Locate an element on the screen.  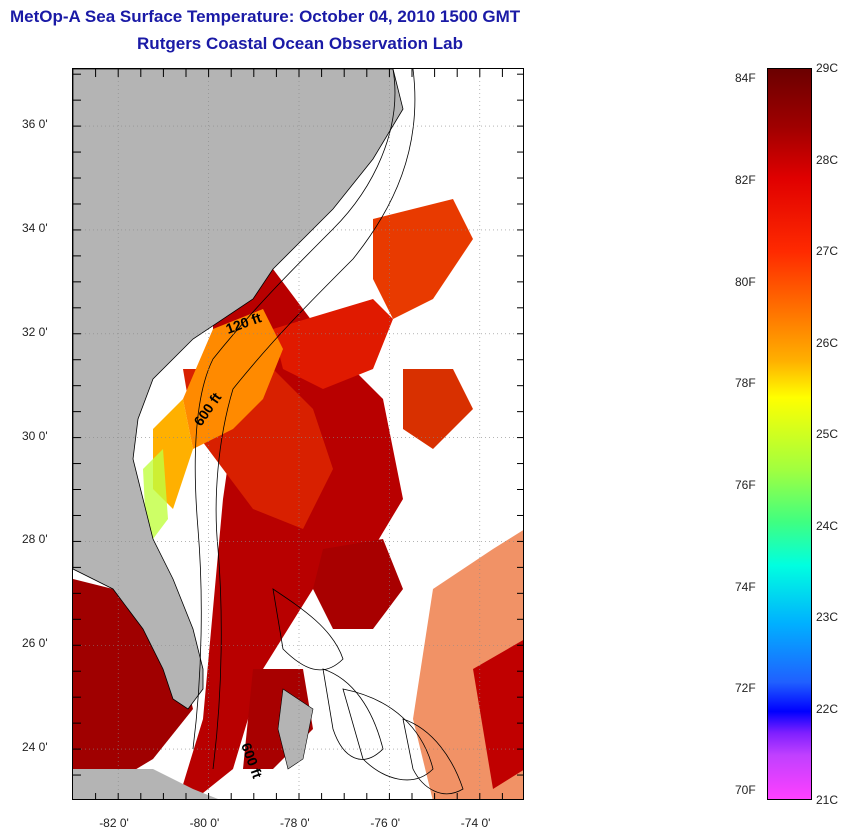
latitude-label: 34 0' is located at coordinates (35, 227).